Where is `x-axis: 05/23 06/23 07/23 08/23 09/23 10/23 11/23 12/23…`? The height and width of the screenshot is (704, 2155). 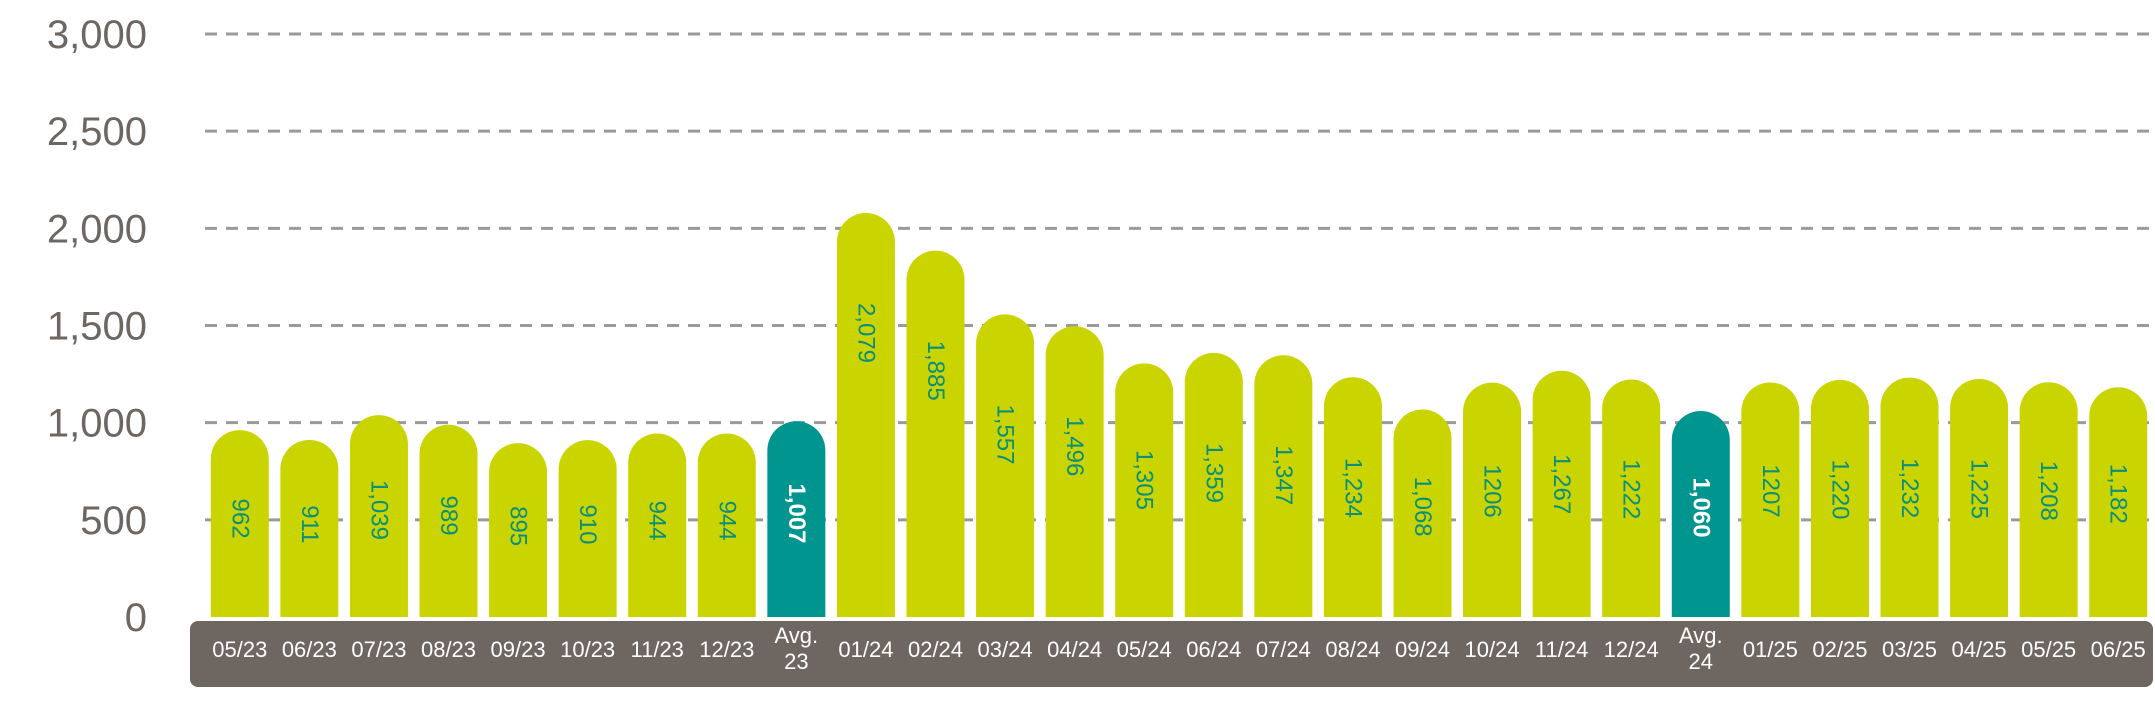
x-axis: 05/23 06/23 07/23 08/23 09/23 10/23 11/23 12/23… is located at coordinates (1178, 648).